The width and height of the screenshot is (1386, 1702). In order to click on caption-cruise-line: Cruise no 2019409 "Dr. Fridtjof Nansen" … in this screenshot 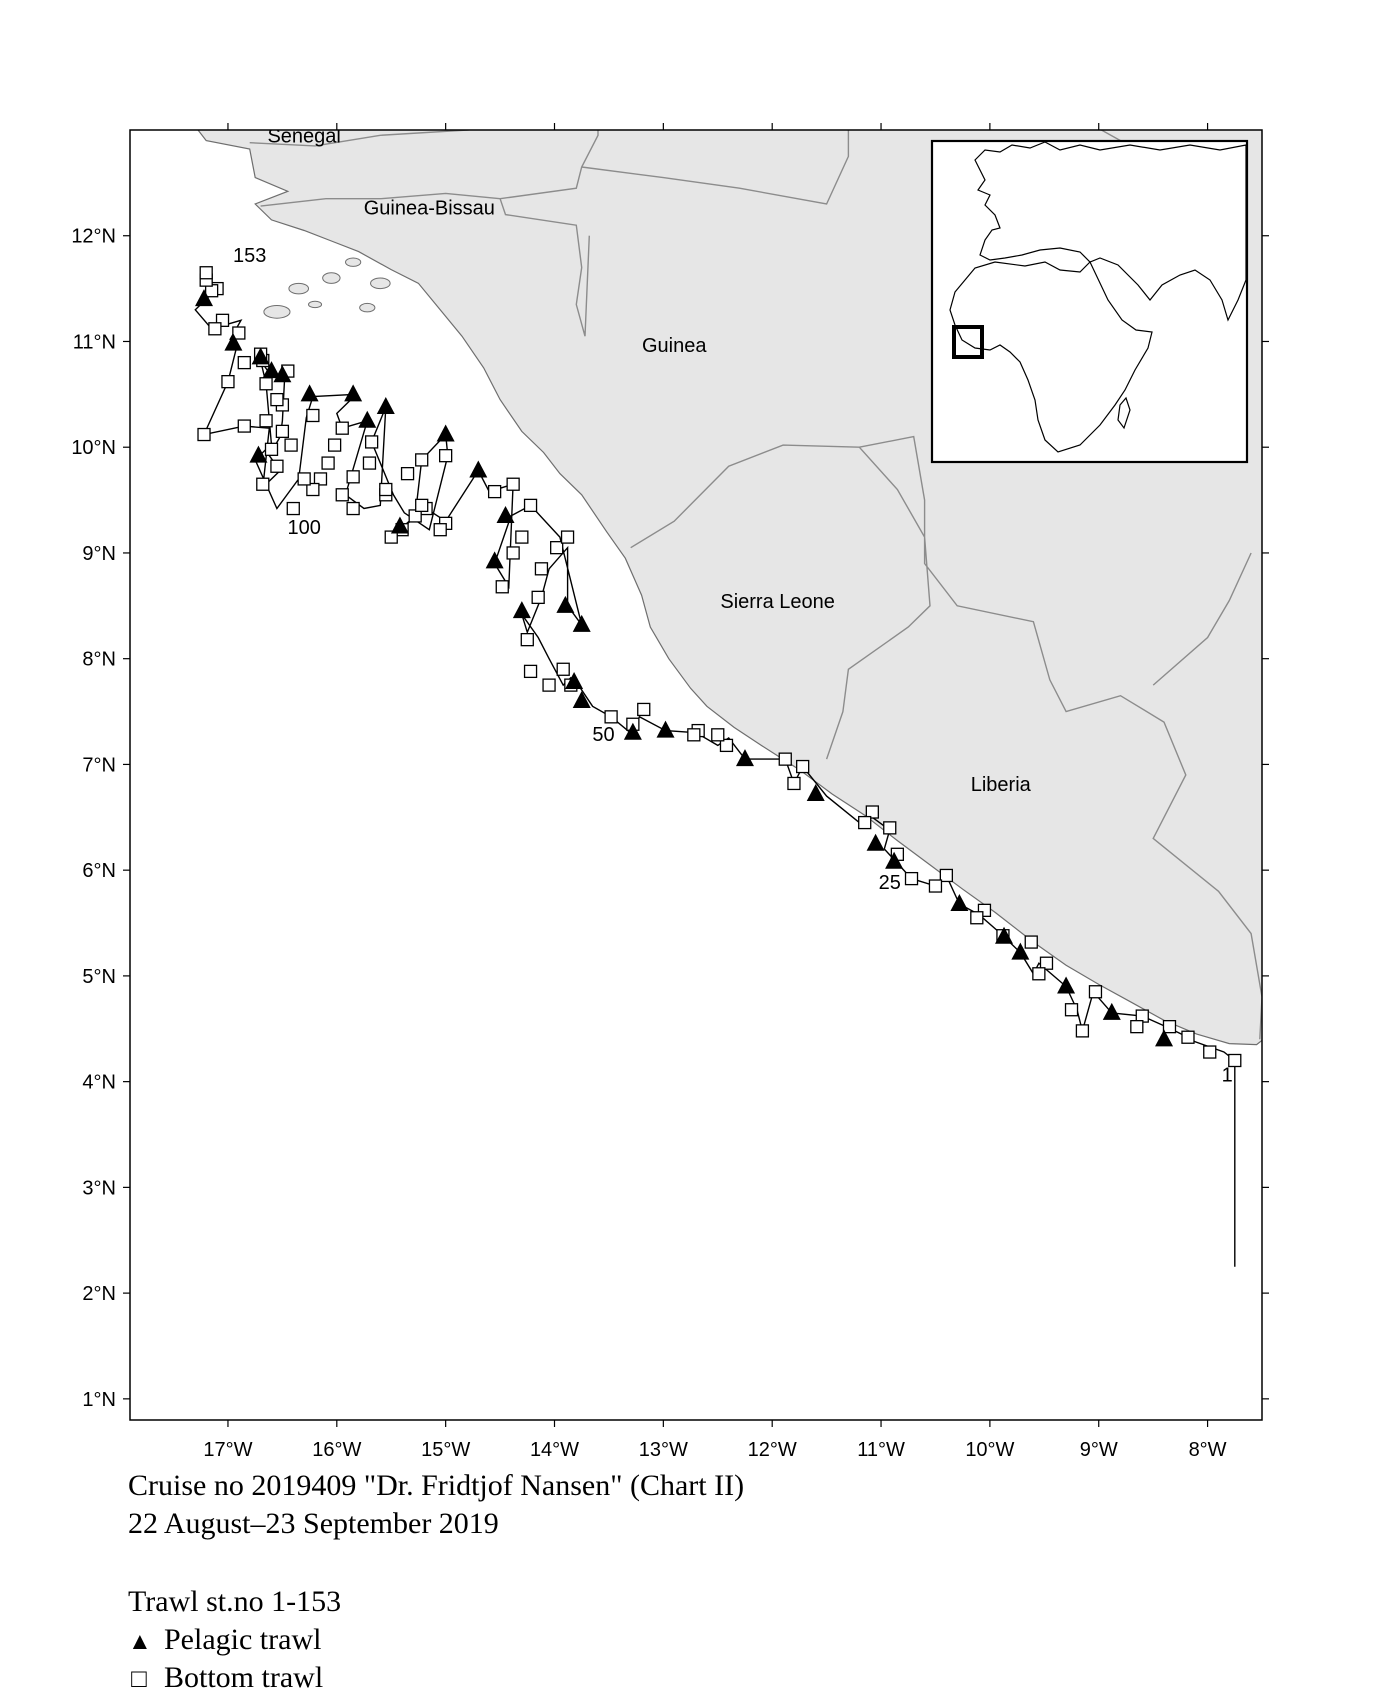, I will do `click(436, 1485)`.